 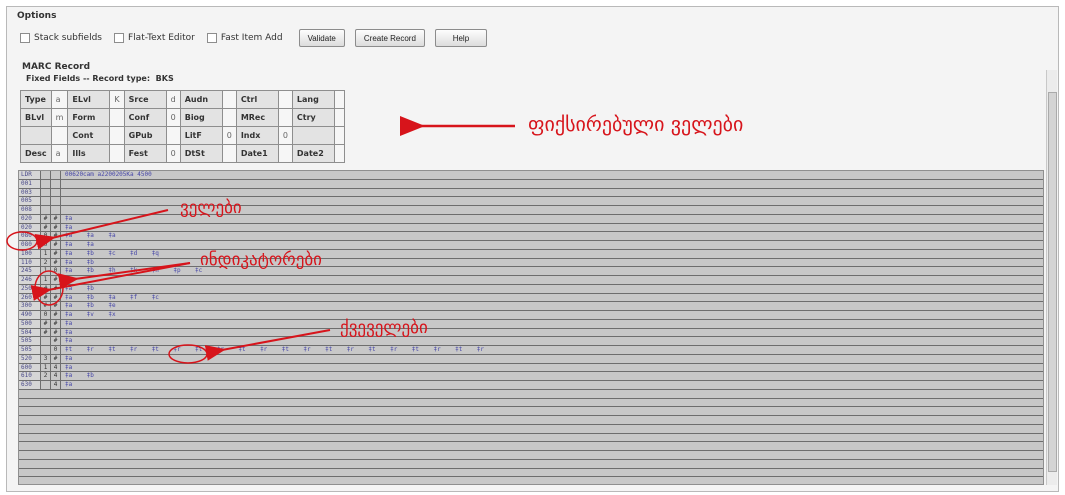 I want to click on fixed-field-value: a, so click(x=59, y=153).